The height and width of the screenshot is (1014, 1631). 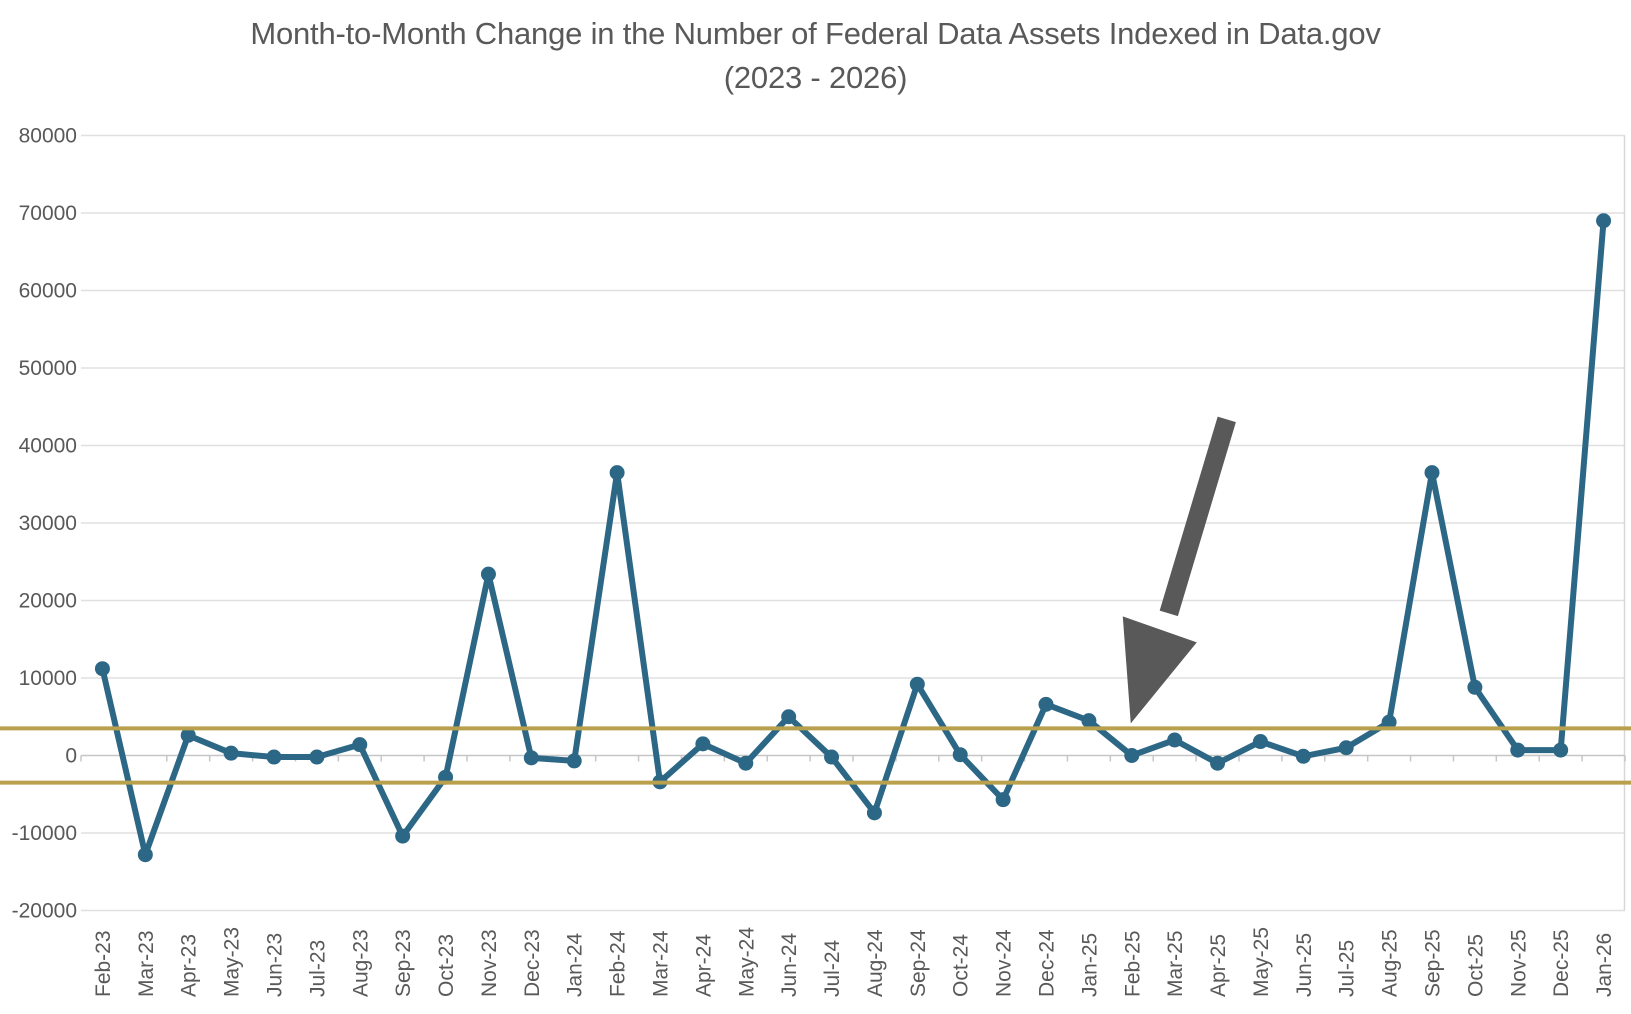 What do you see at coordinates (1304, 965) in the screenshot?
I see `x-tick-label: Jun-25` at bounding box center [1304, 965].